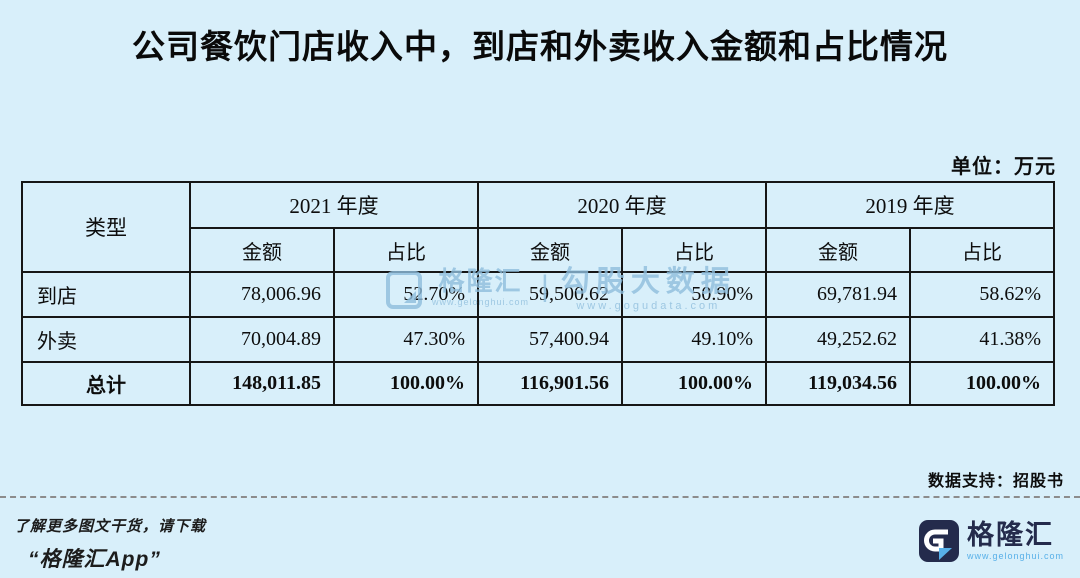 The image size is (1080, 578). What do you see at coordinates (106, 294) in the screenshot?
I see `row-label: 到店` at bounding box center [106, 294].